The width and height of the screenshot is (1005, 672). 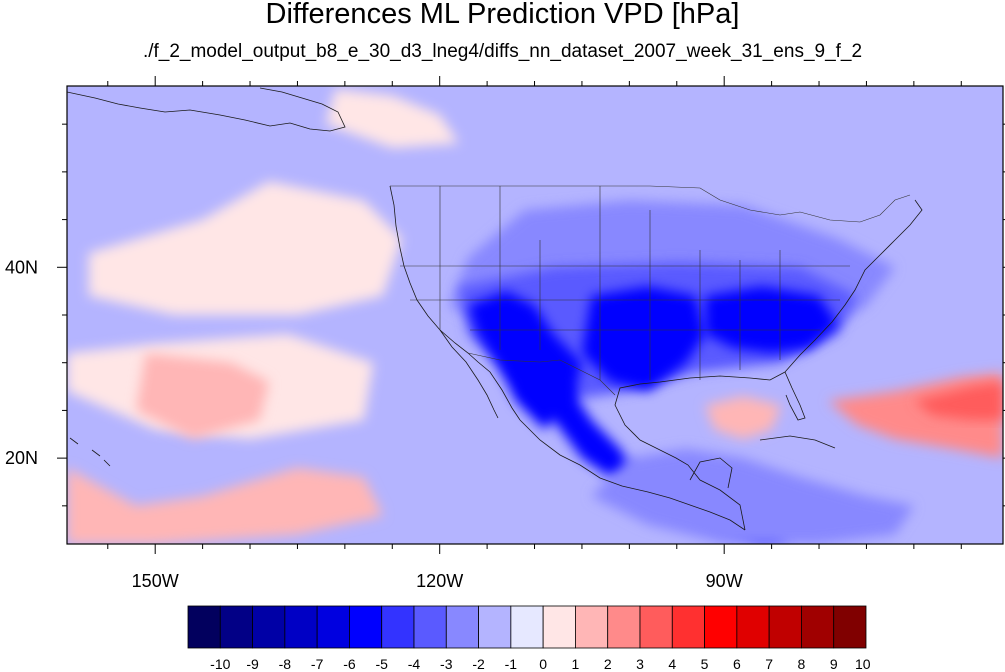 I want to click on colorbar-label: -10, so click(x=220, y=664).